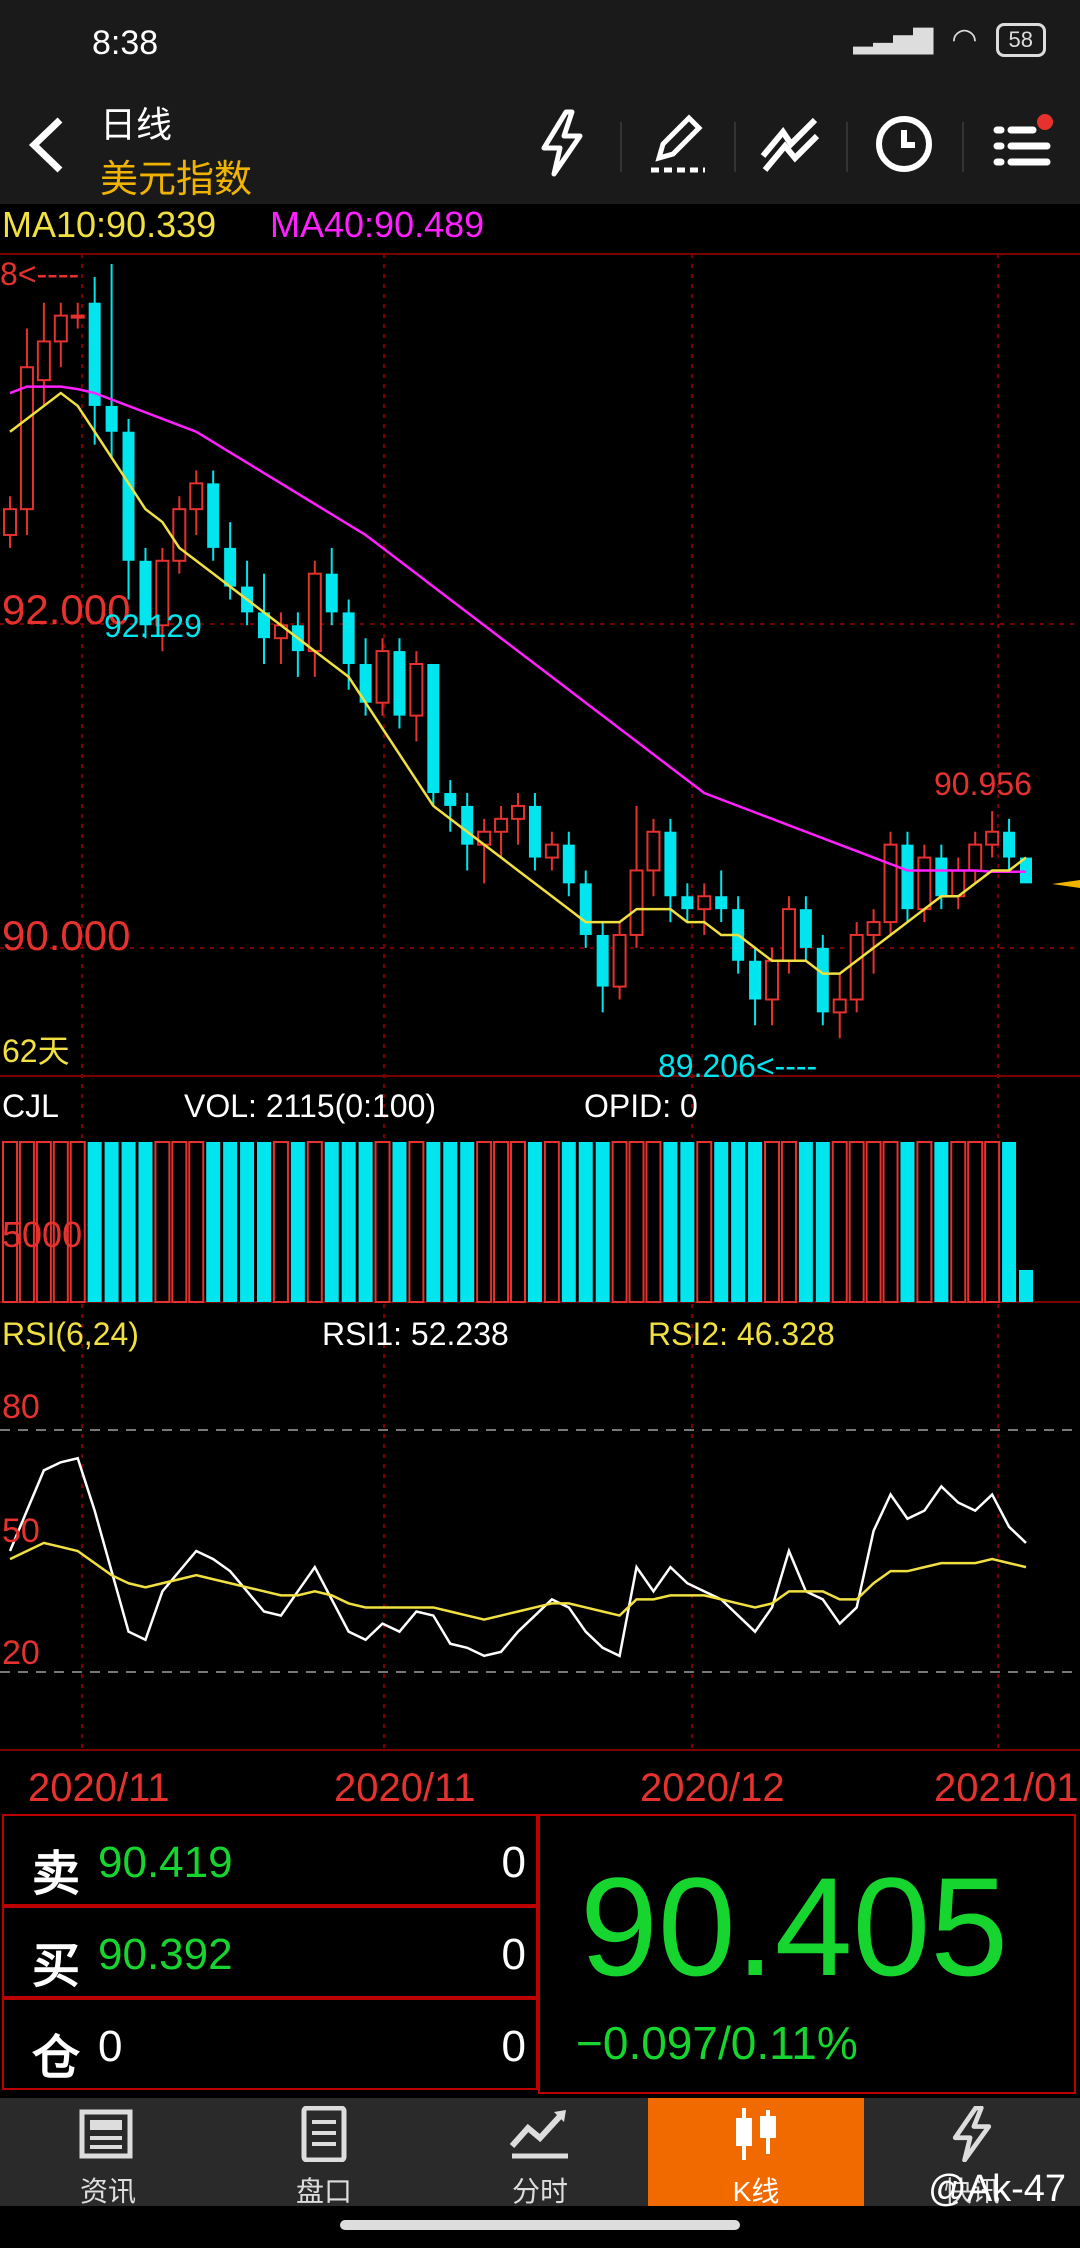  Describe the element at coordinates (21, 1531) in the screenshot. I see `rsi-level-50: 50` at that location.